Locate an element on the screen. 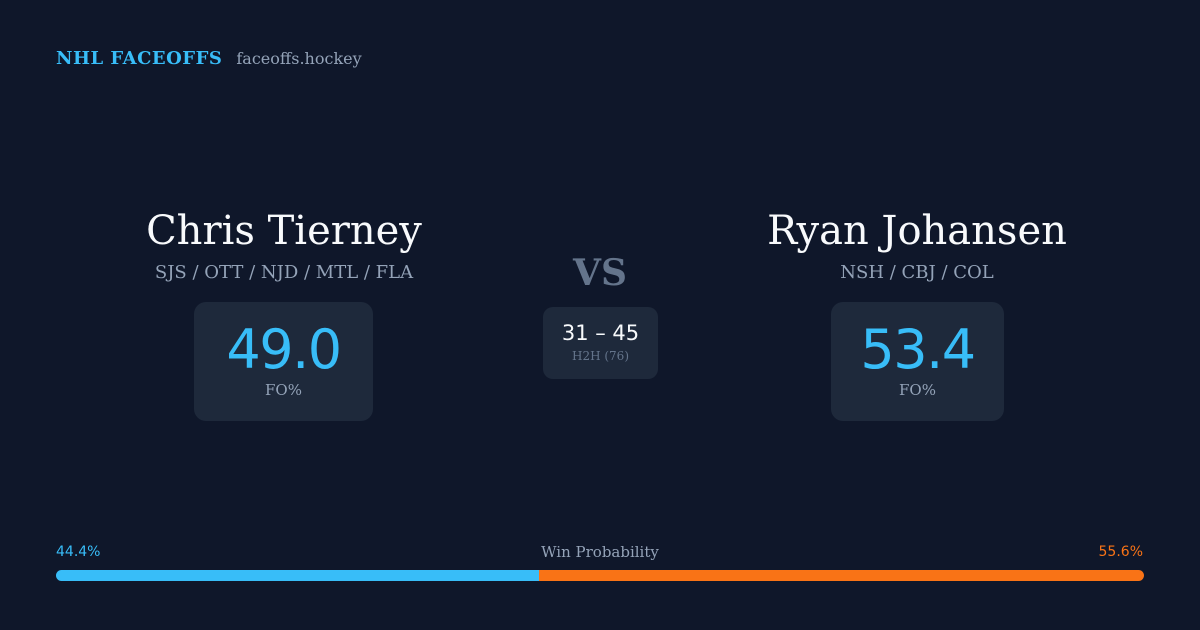 This screenshot has height=630, width=1200. win-prob-bar is located at coordinates (600, 575).